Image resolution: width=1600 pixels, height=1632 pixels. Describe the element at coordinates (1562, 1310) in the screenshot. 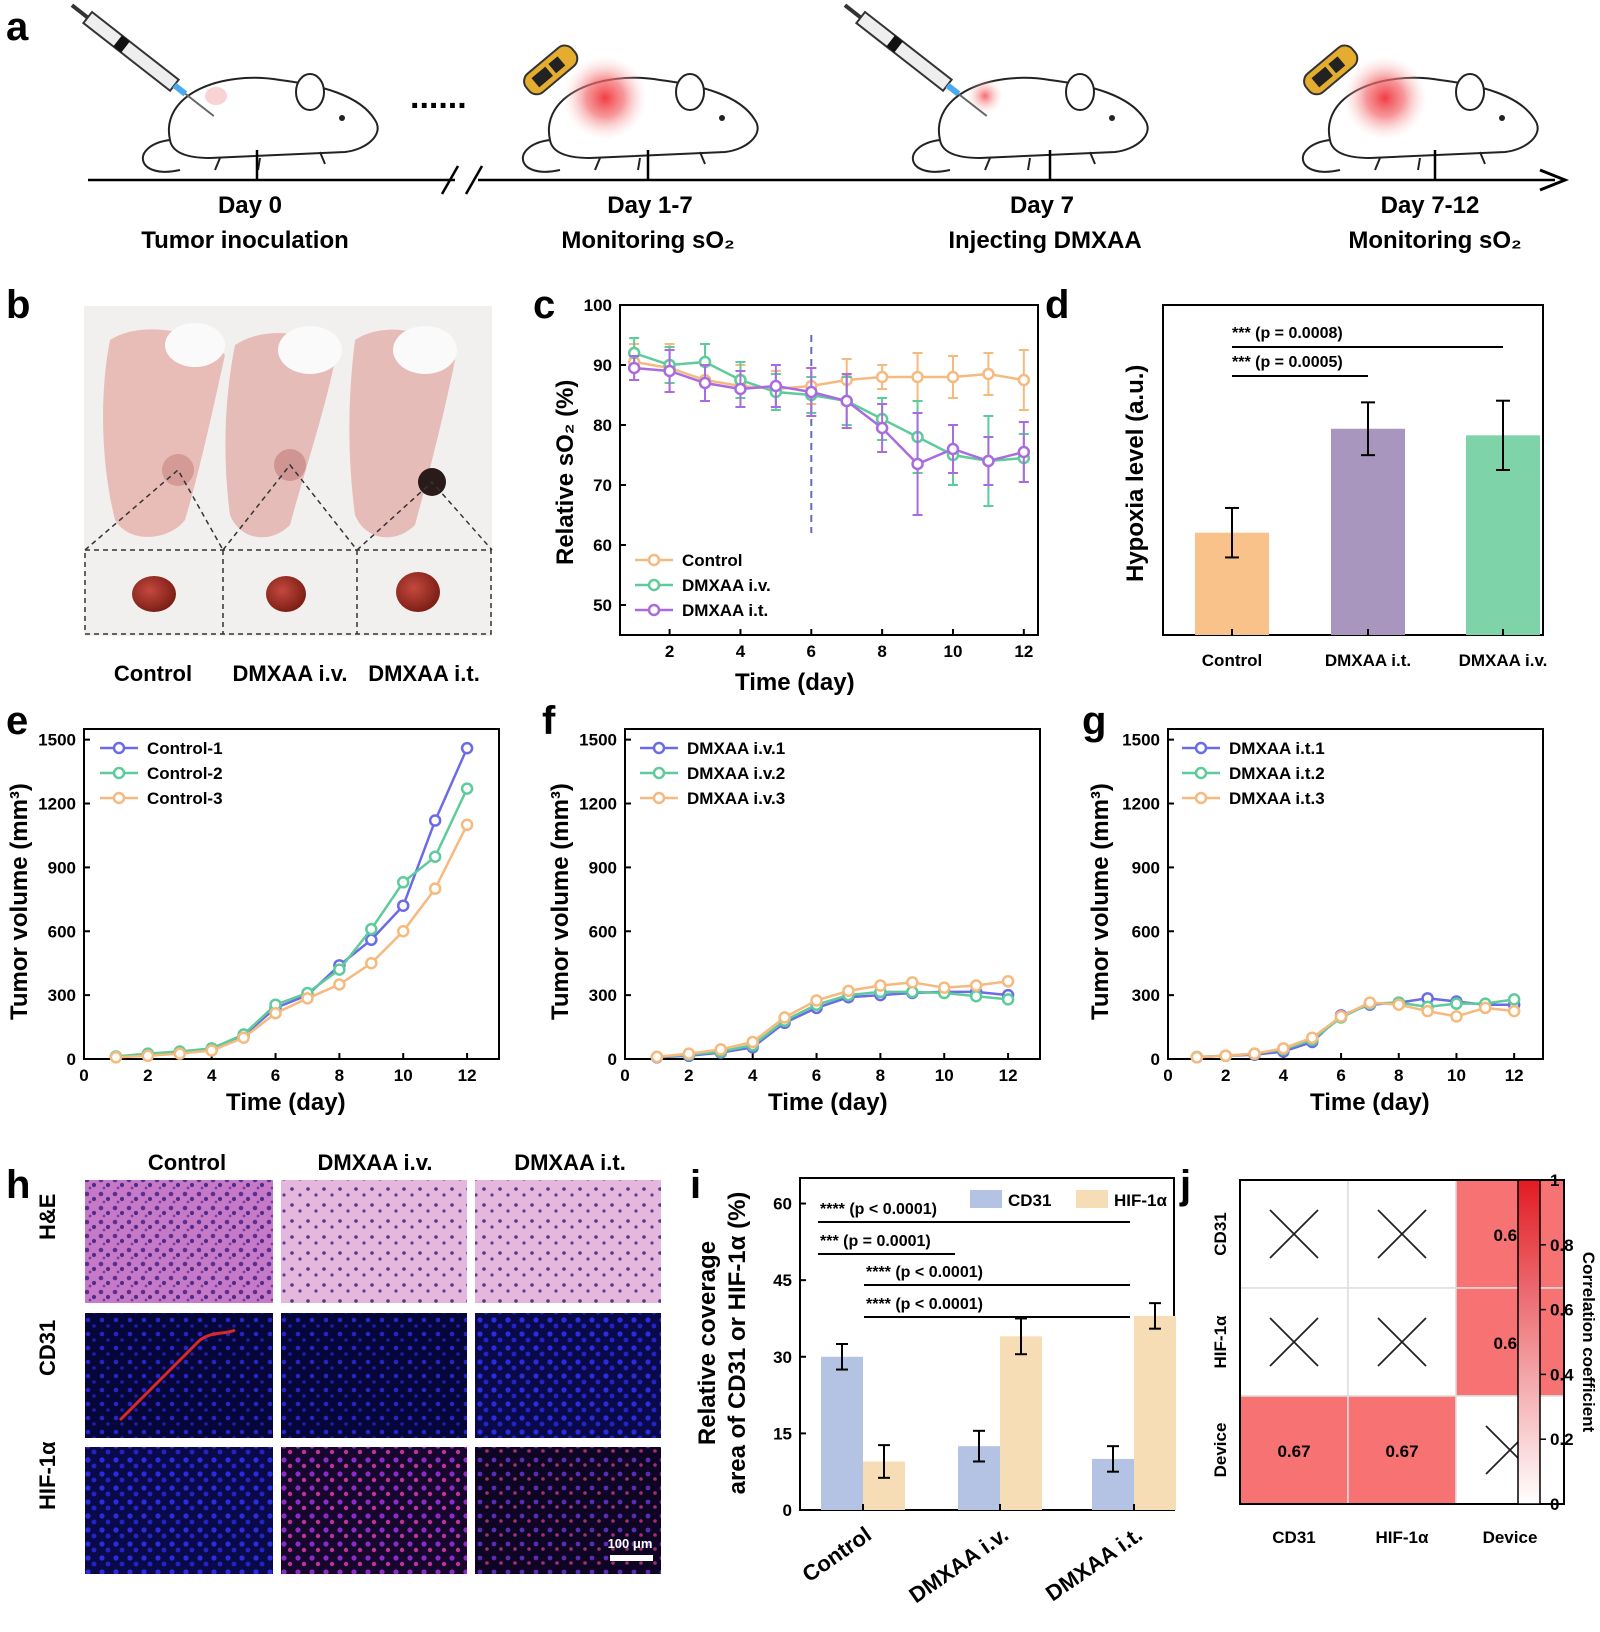

I see `colorbar-tick-label: 0.6` at that location.